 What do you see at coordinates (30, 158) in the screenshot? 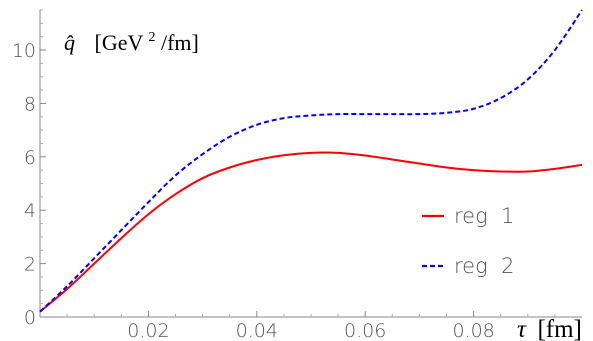
I see `y-tick-label: 6` at bounding box center [30, 158].